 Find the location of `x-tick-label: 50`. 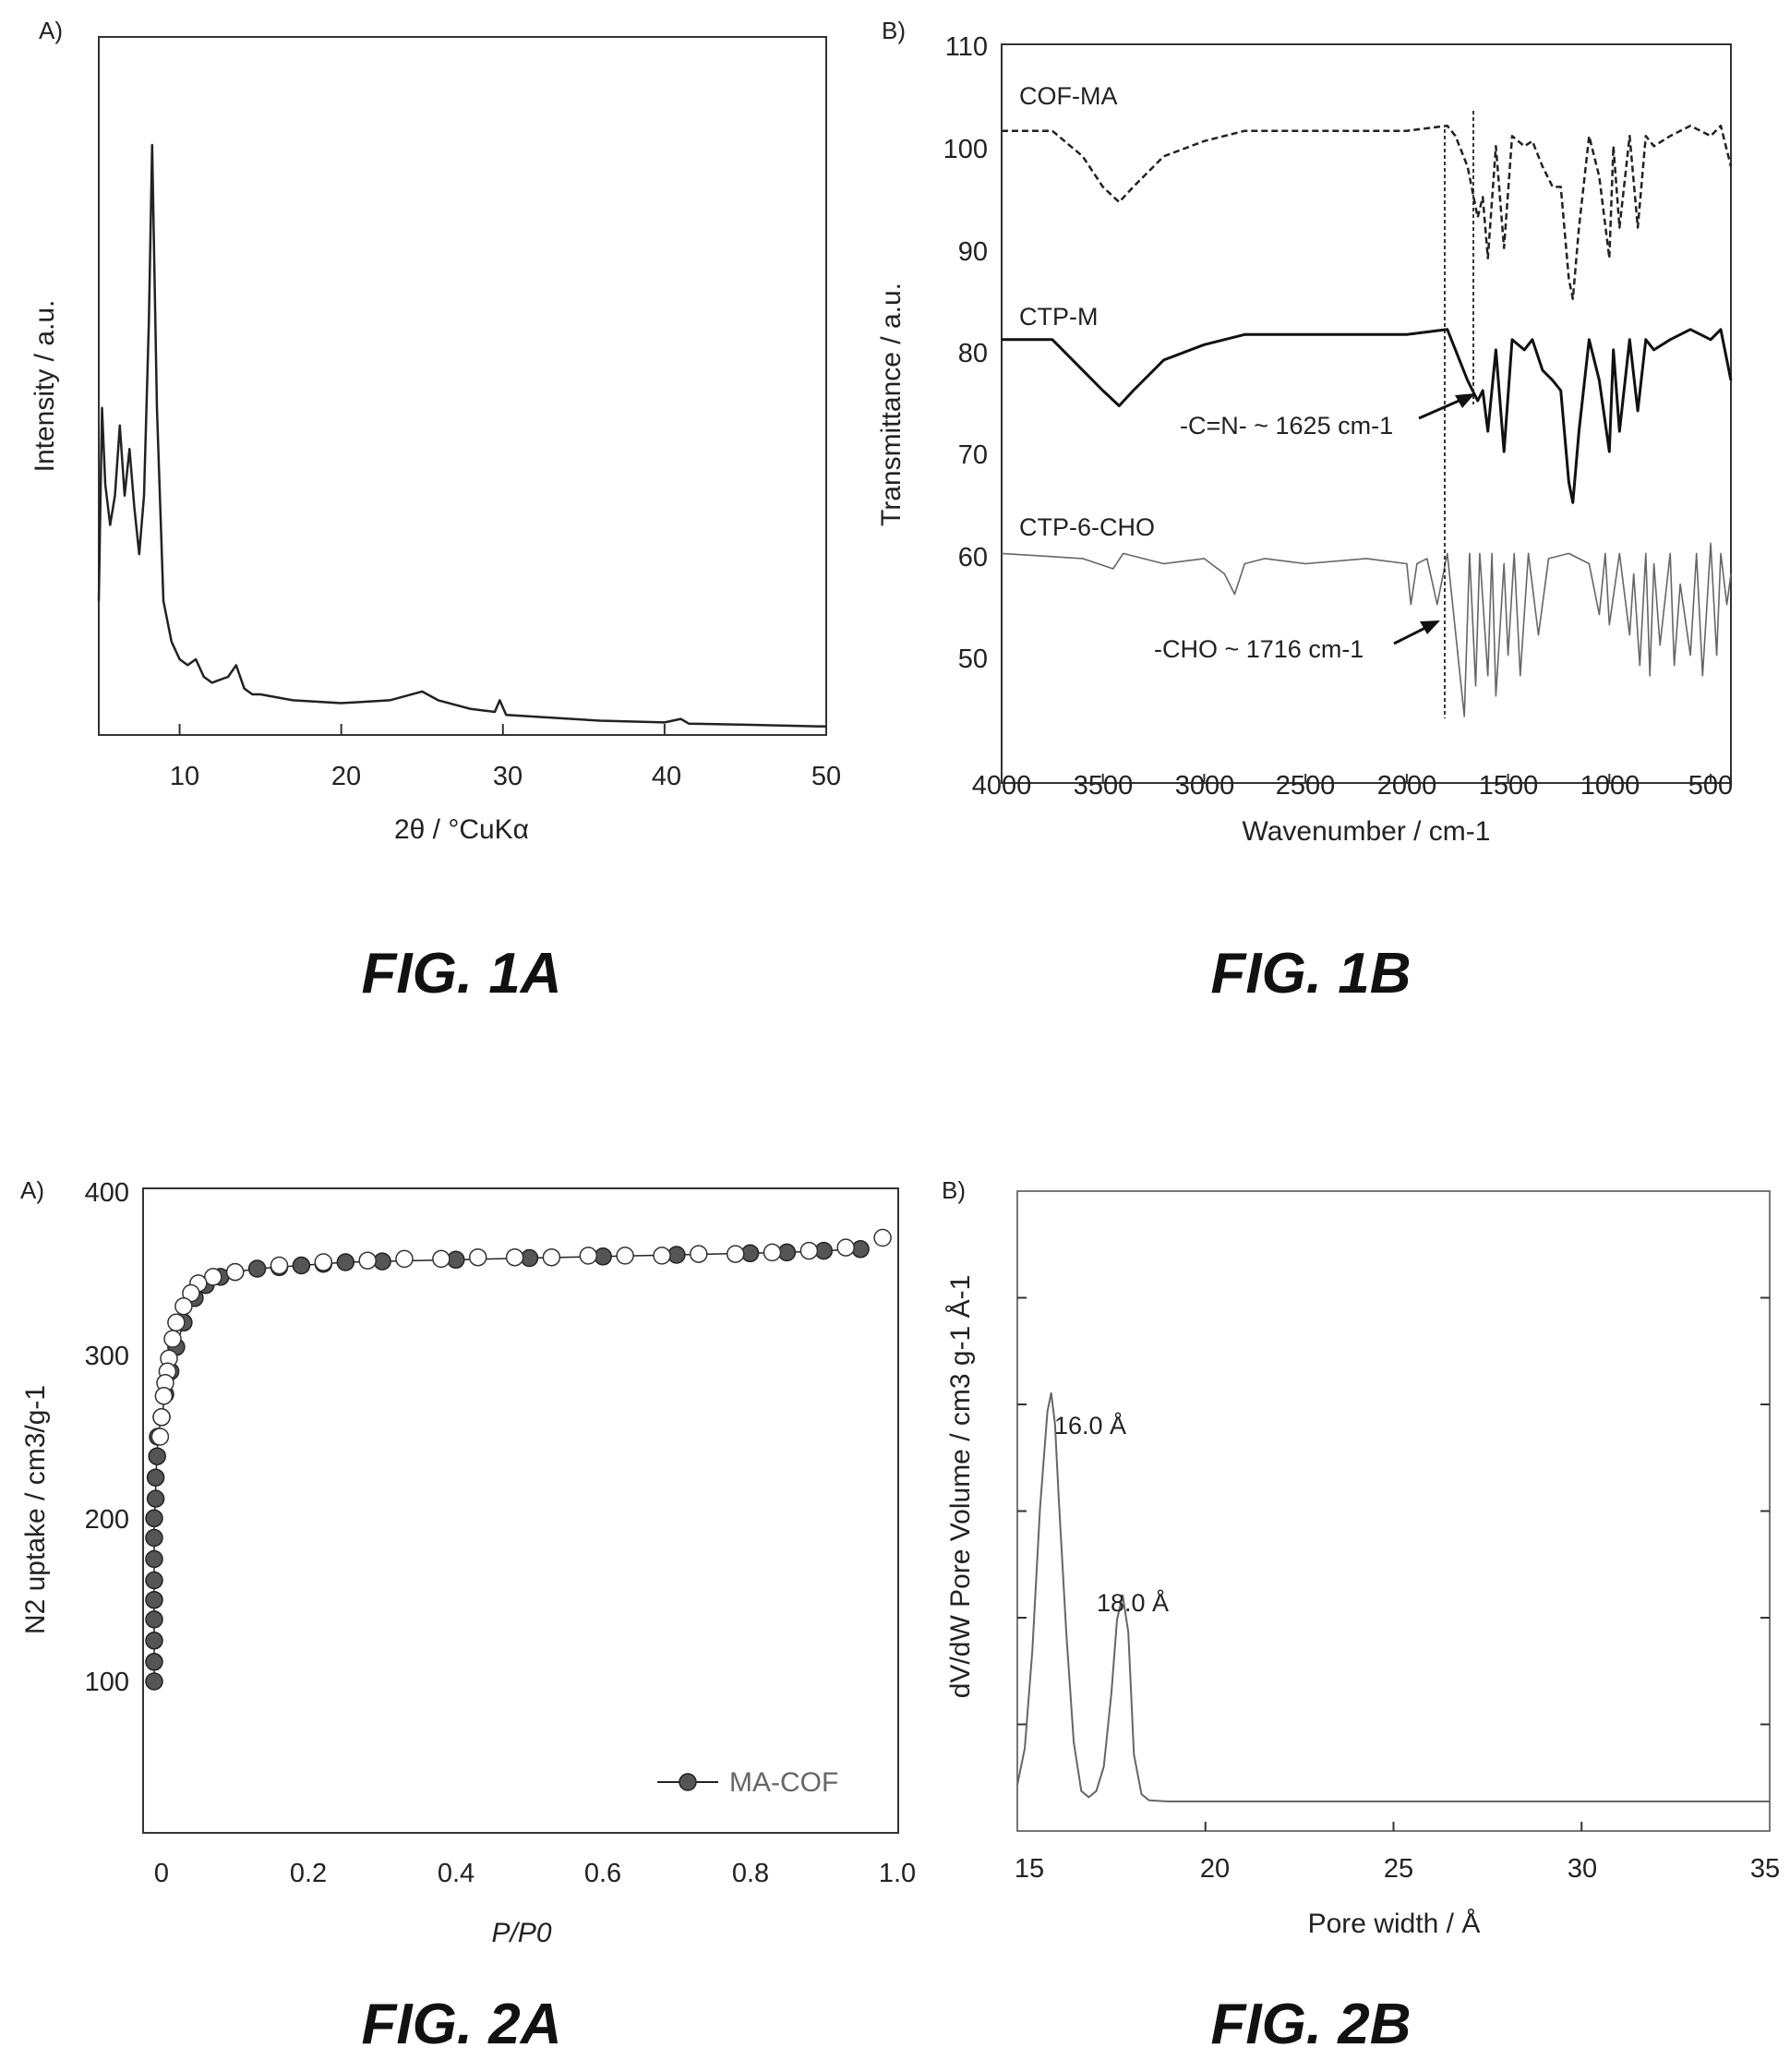

x-tick-label: 50 is located at coordinates (826, 776).